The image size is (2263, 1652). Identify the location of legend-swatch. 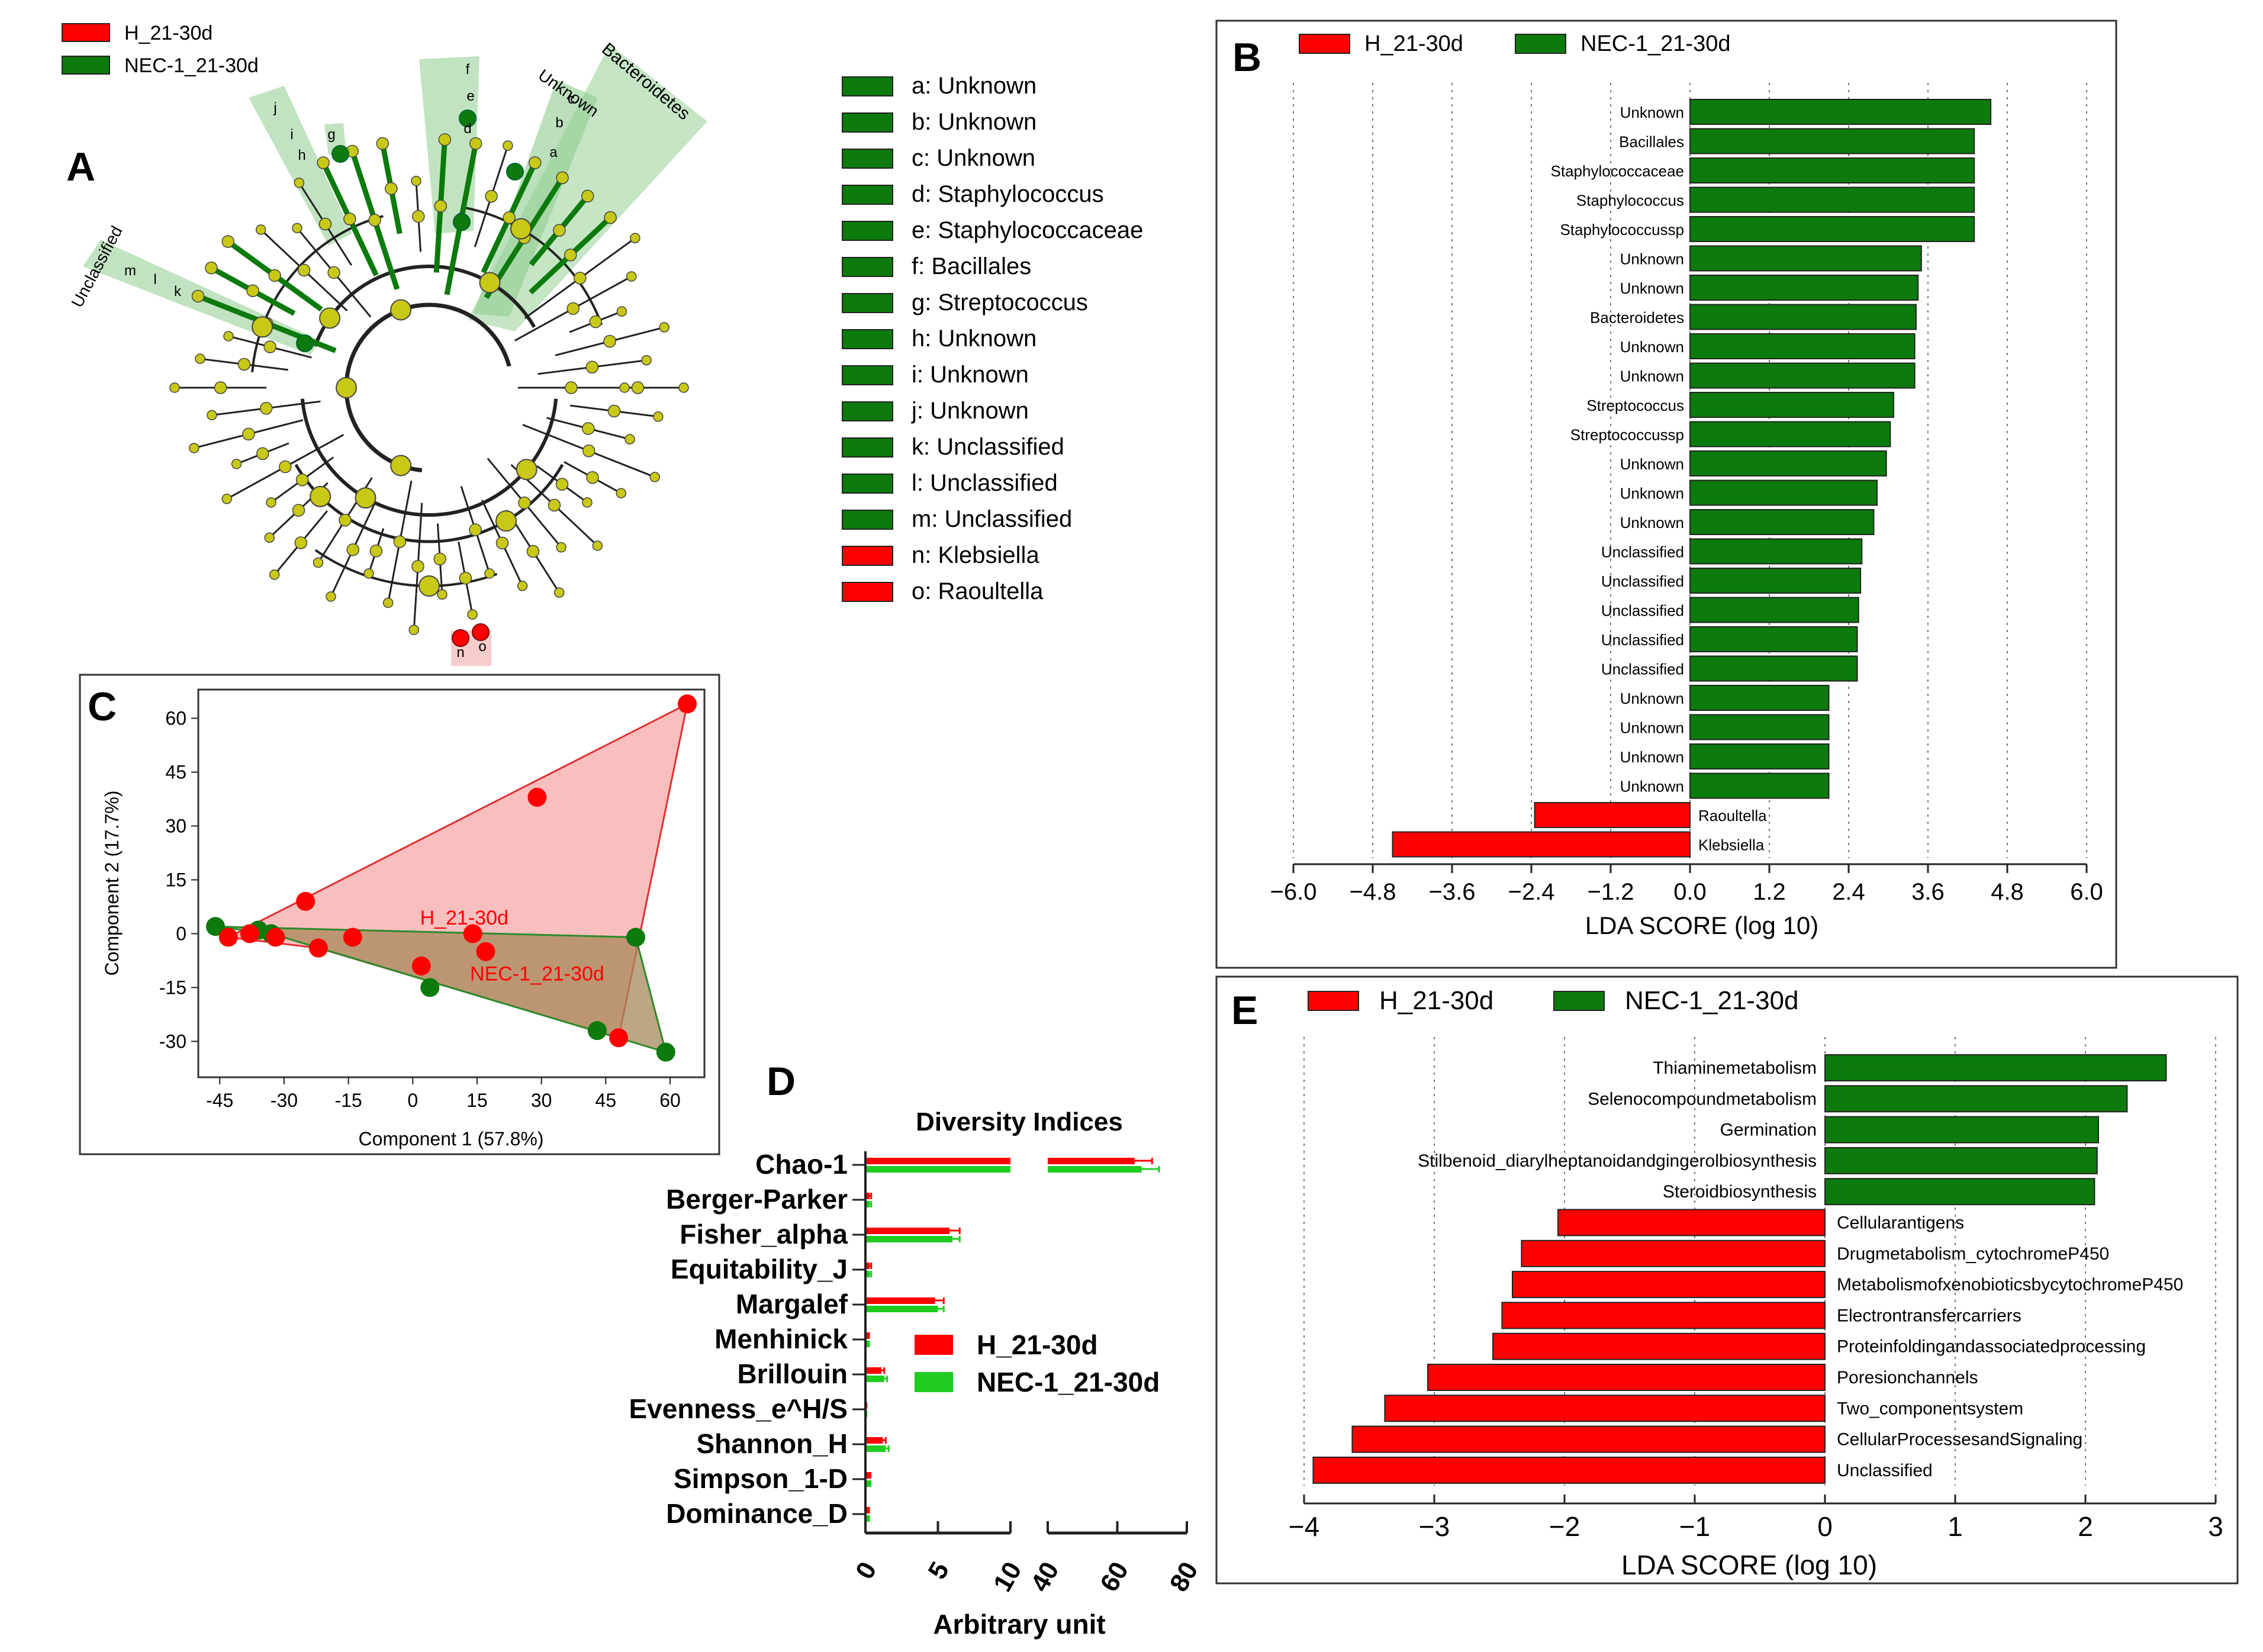
(1324, 44).